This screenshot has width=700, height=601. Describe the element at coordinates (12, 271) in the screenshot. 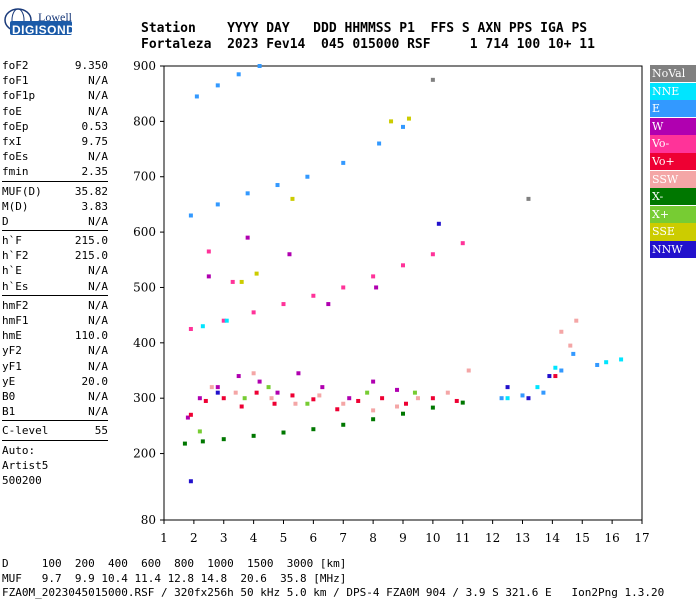

I see `param-name: h`E` at that location.